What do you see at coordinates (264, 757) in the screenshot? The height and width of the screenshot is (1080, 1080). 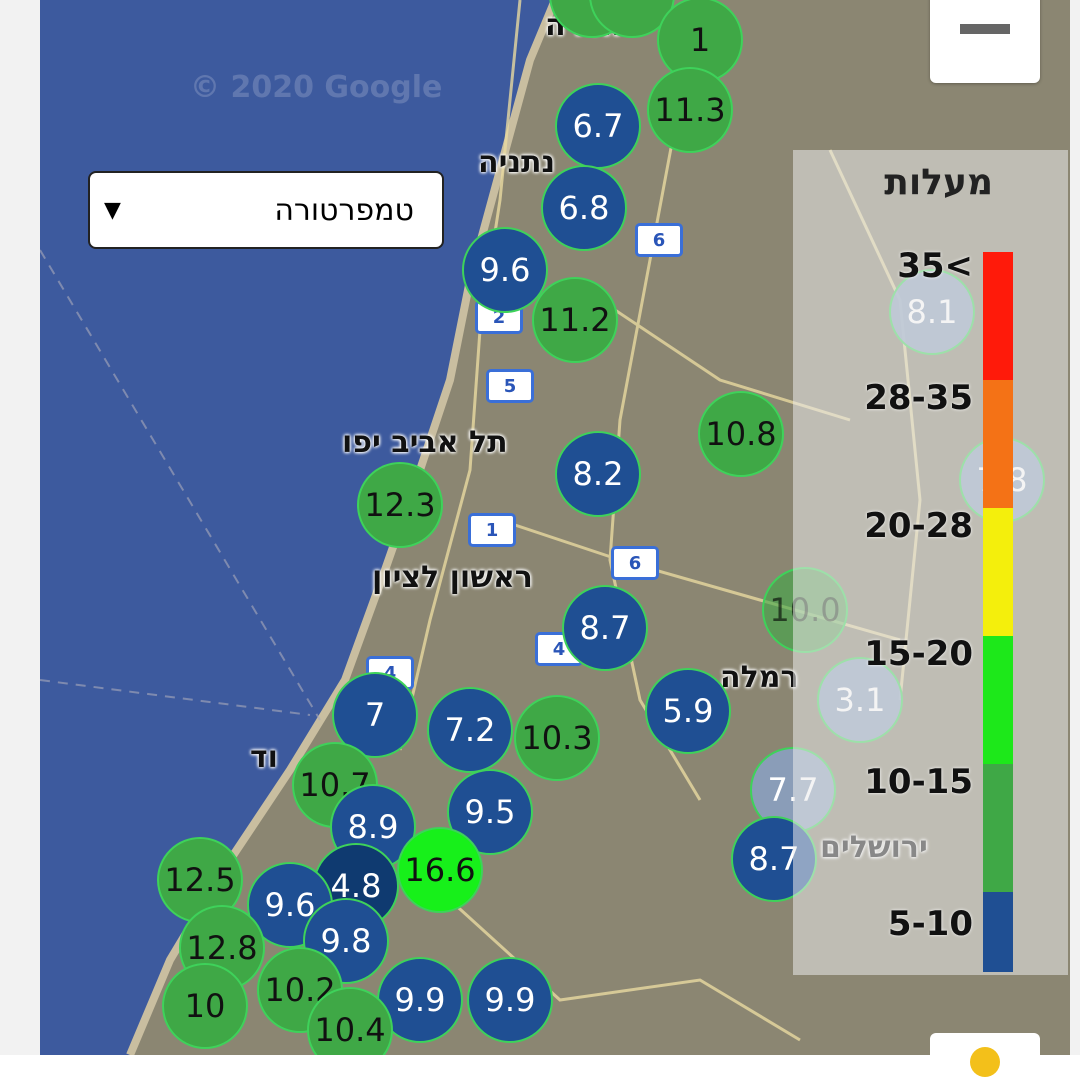 I see `place-label: וד` at bounding box center [264, 757].